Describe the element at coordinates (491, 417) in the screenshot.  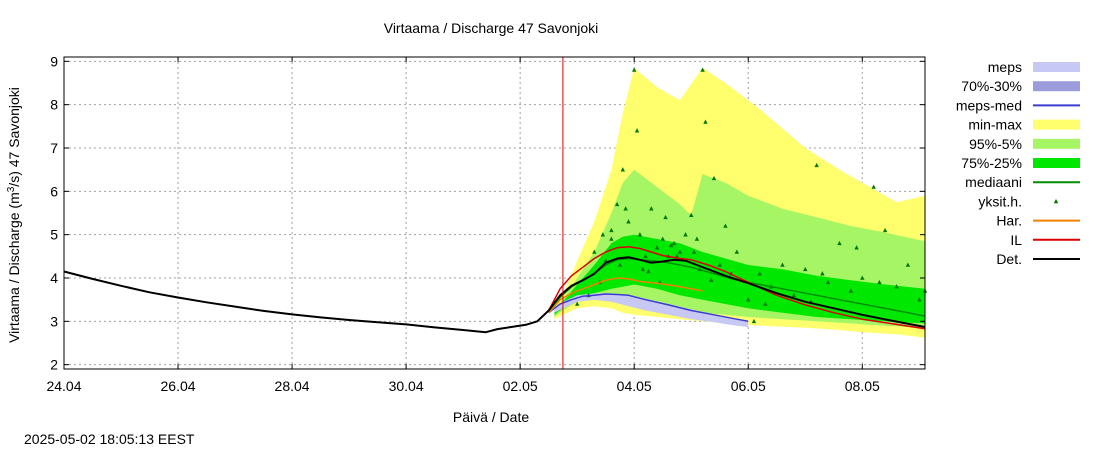
I see `x-axis-label: Päivä / Date` at that location.